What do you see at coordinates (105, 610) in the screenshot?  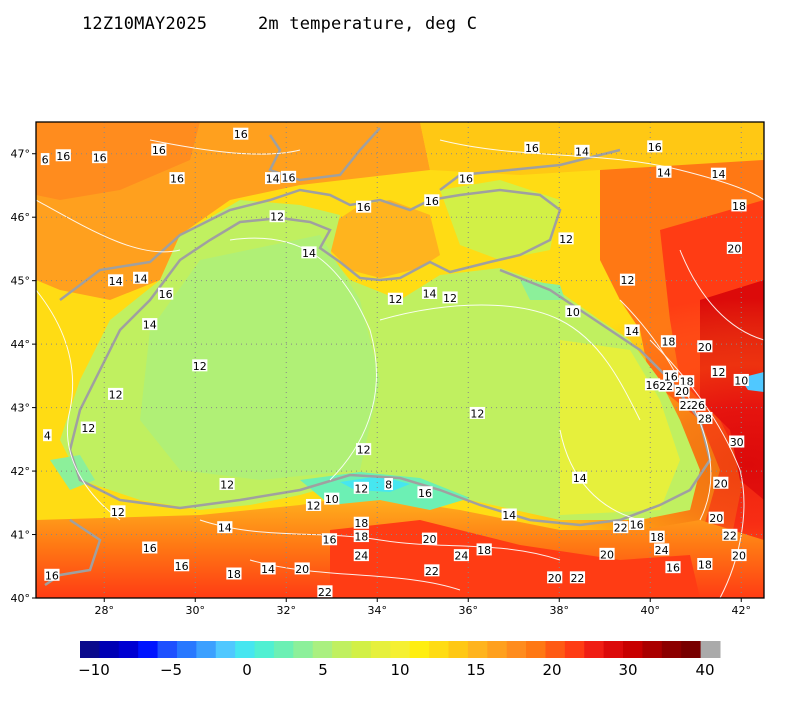 I see `lon-tick-label: 28°` at bounding box center [105, 610].